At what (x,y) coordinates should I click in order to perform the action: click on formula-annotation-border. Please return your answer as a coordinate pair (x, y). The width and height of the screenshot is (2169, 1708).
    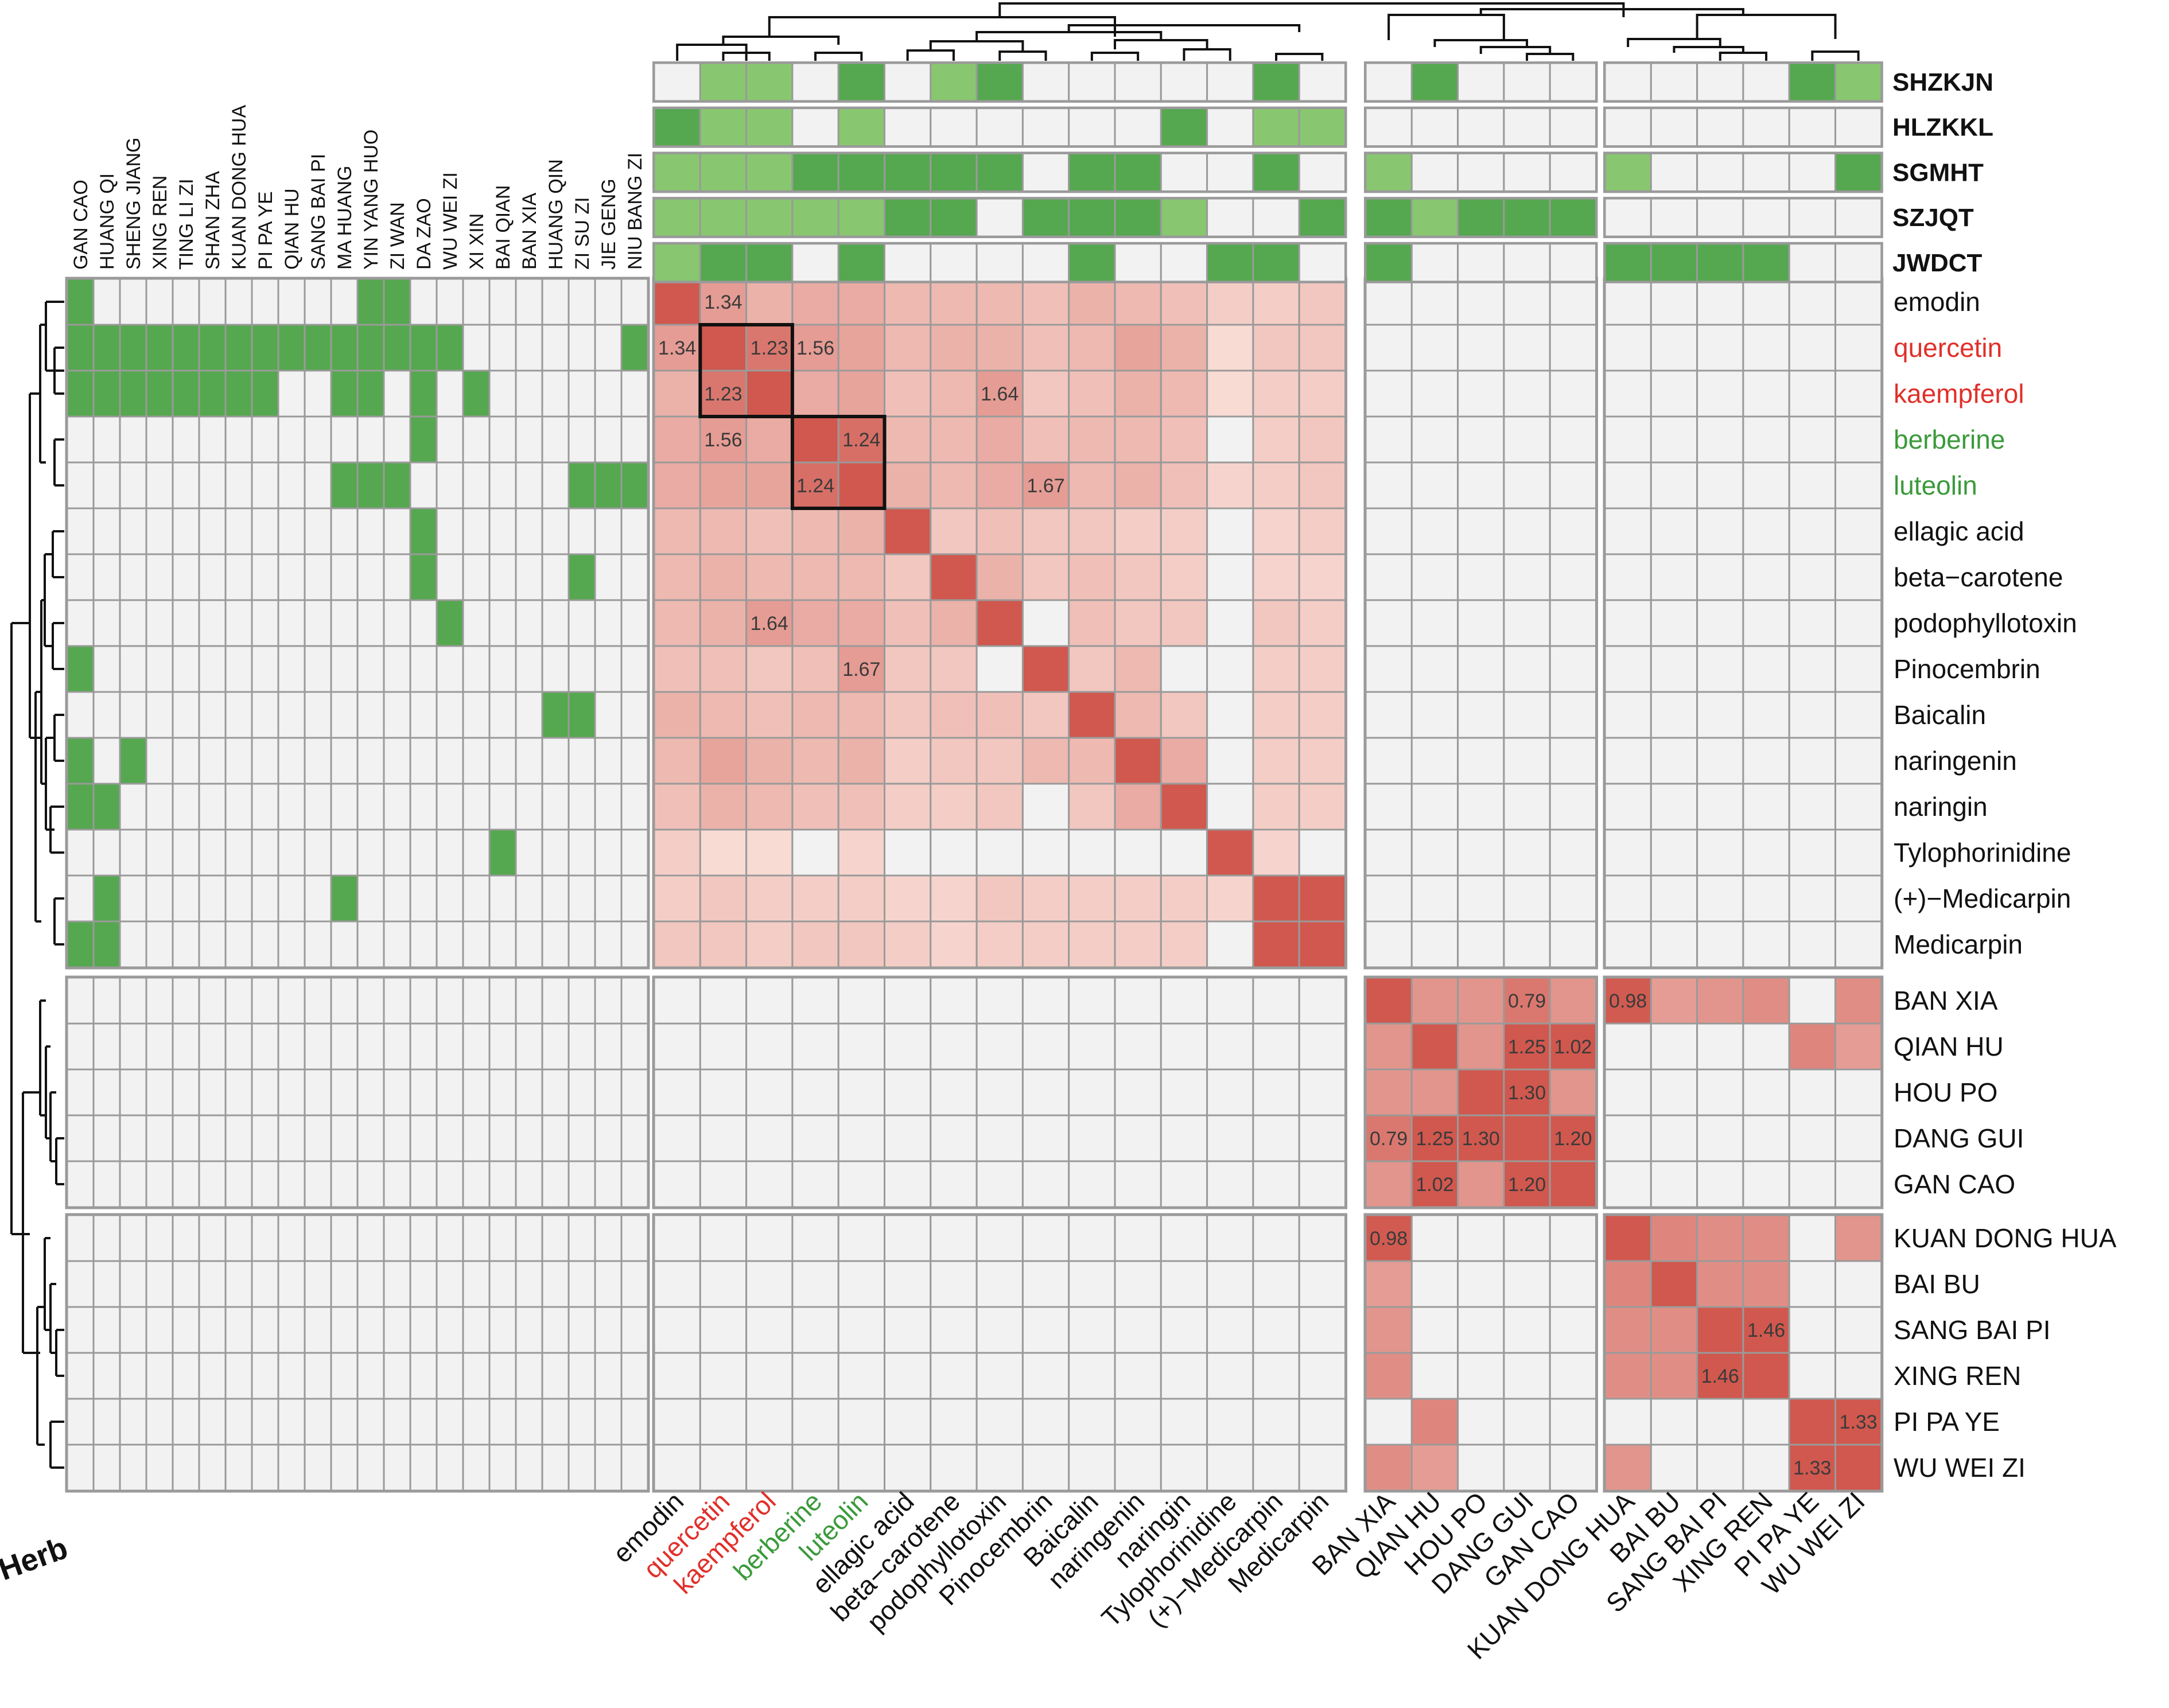
    Looking at the image, I should click on (1743, 172).